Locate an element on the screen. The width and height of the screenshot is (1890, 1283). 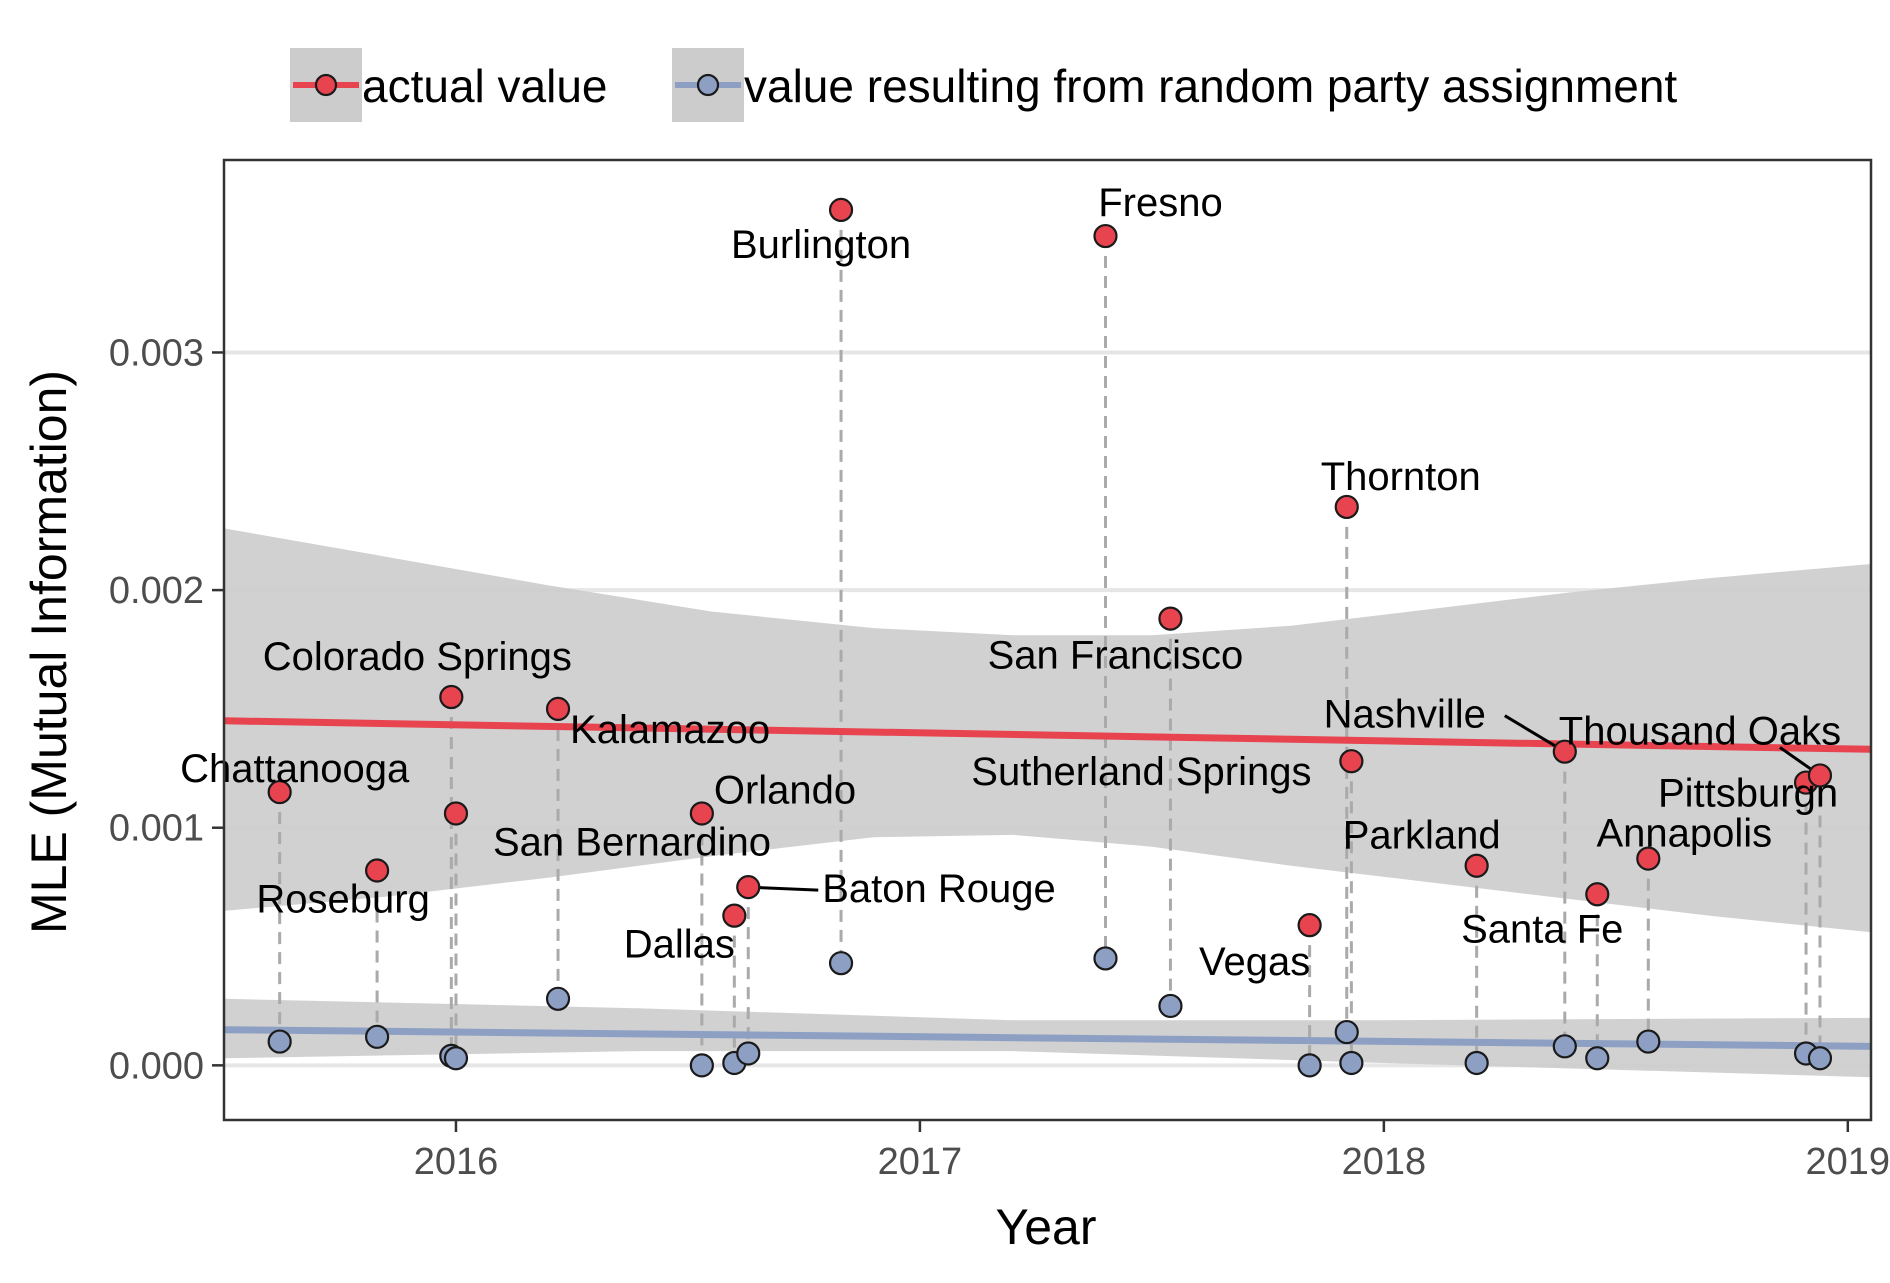
city-label: Sutherland Springs is located at coordinates (1141, 772).